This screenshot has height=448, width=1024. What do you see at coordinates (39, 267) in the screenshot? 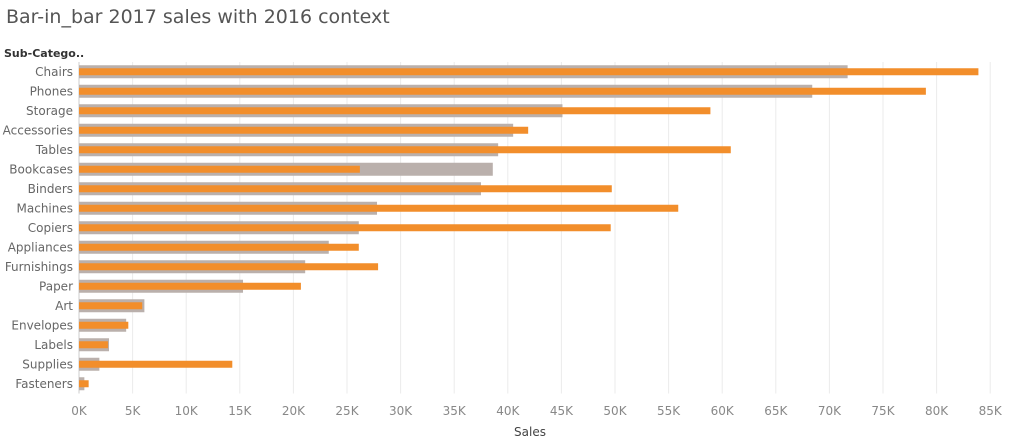
I see `category-label: Furnishings` at bounding box center [39, 267].